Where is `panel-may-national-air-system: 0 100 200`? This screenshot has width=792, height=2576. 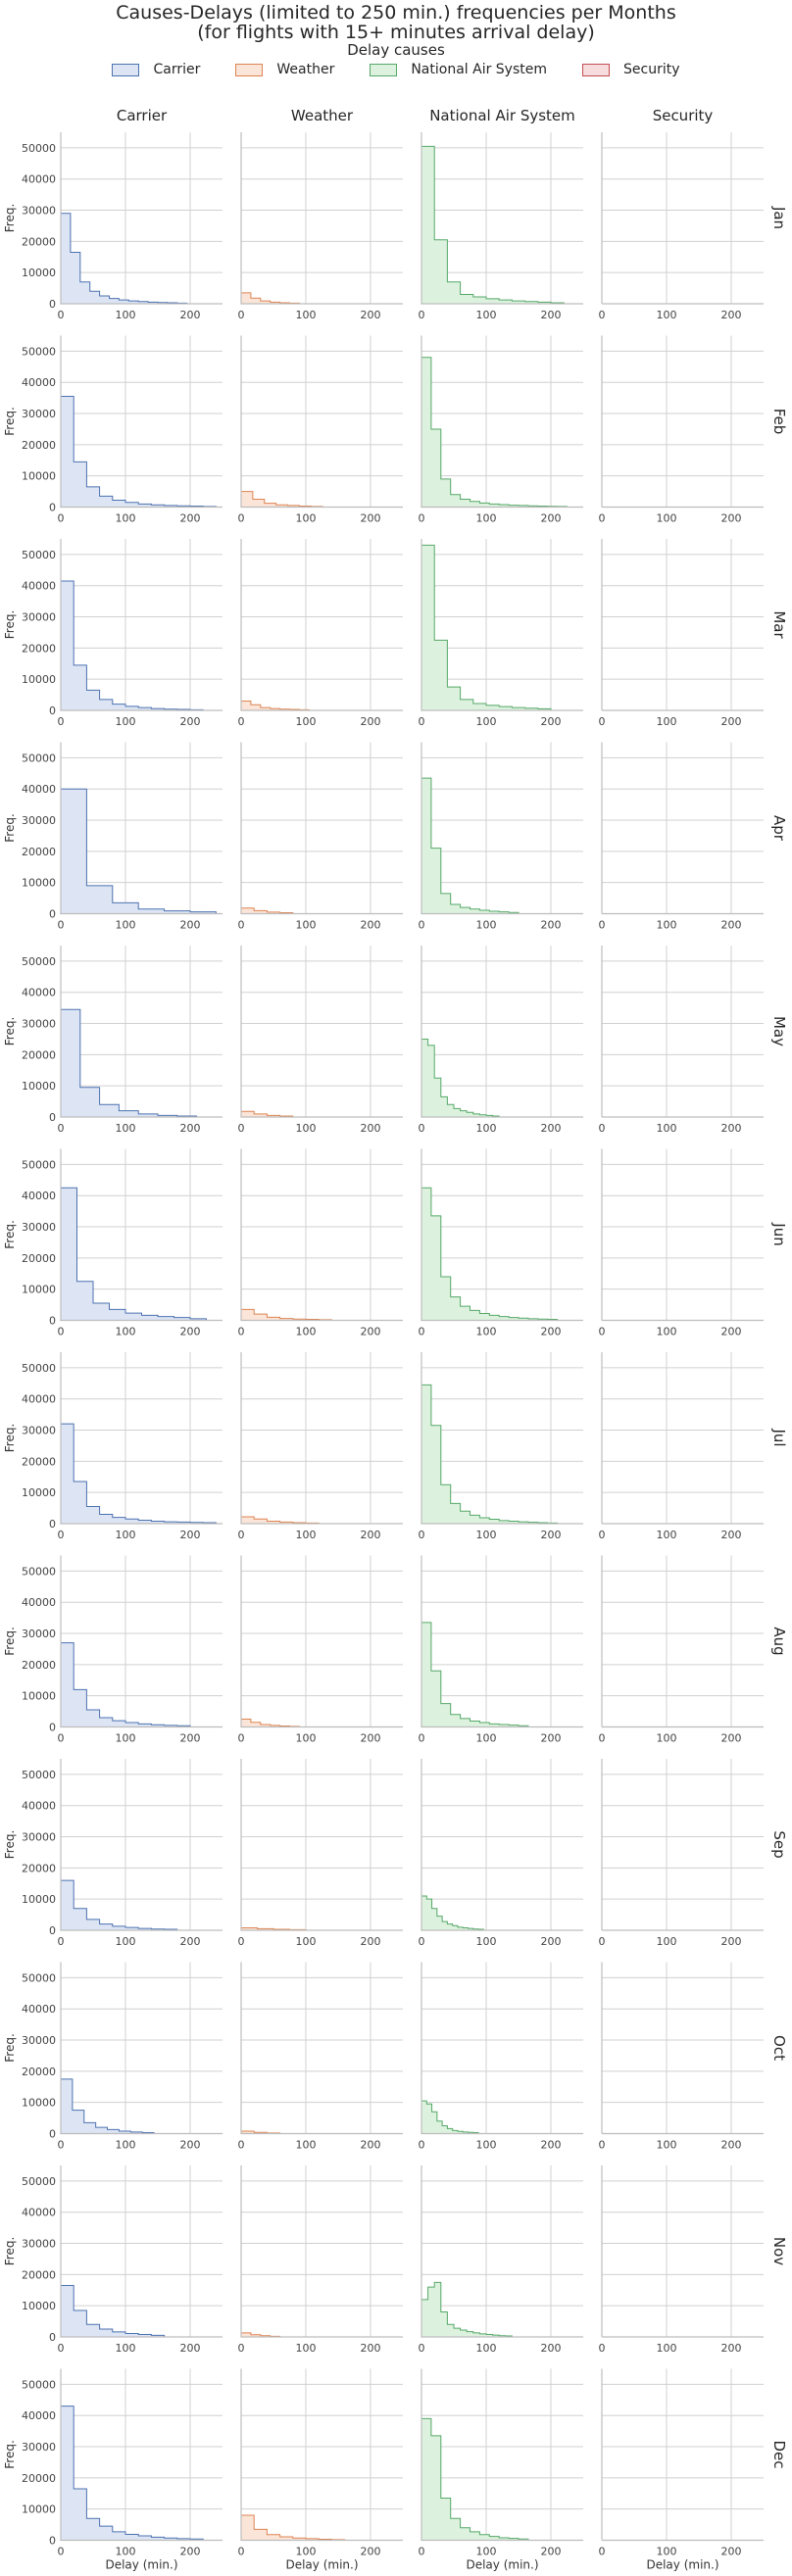
panel-may-national-air-system: 0 100 200 is located at coordinates (501, 1040).